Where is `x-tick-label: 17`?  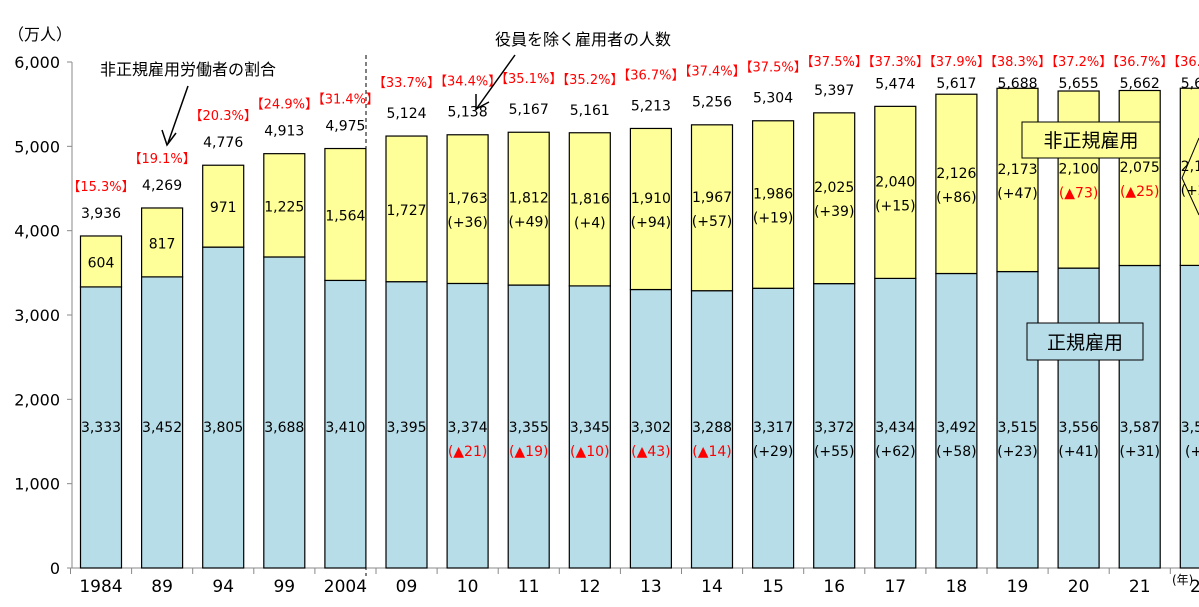
x-tick-label: 17 is located at coordinates (895, 587).